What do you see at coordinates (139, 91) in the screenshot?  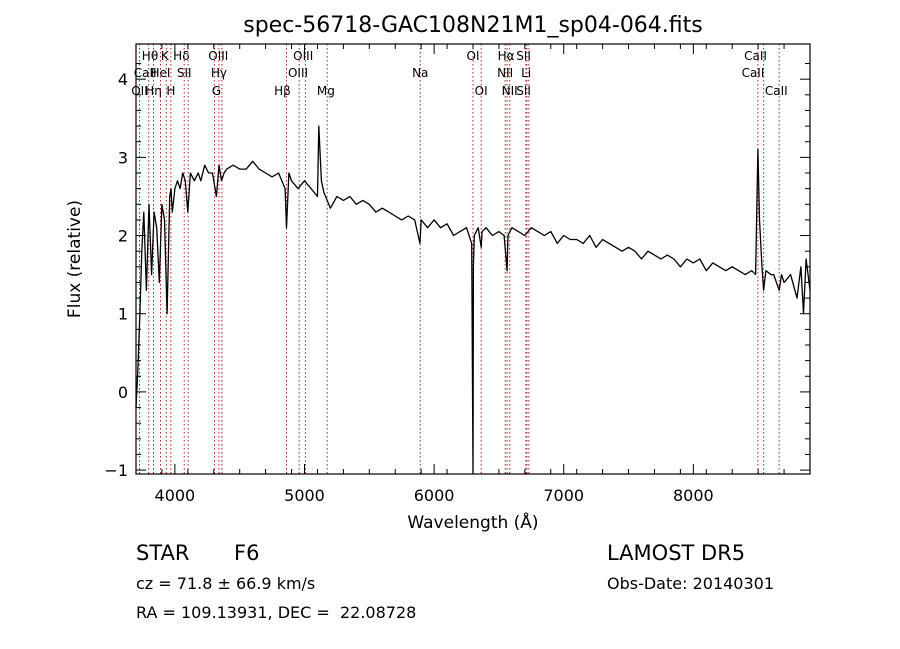 I see `line-annotation-label: OII` at bounding box center [139, 91].